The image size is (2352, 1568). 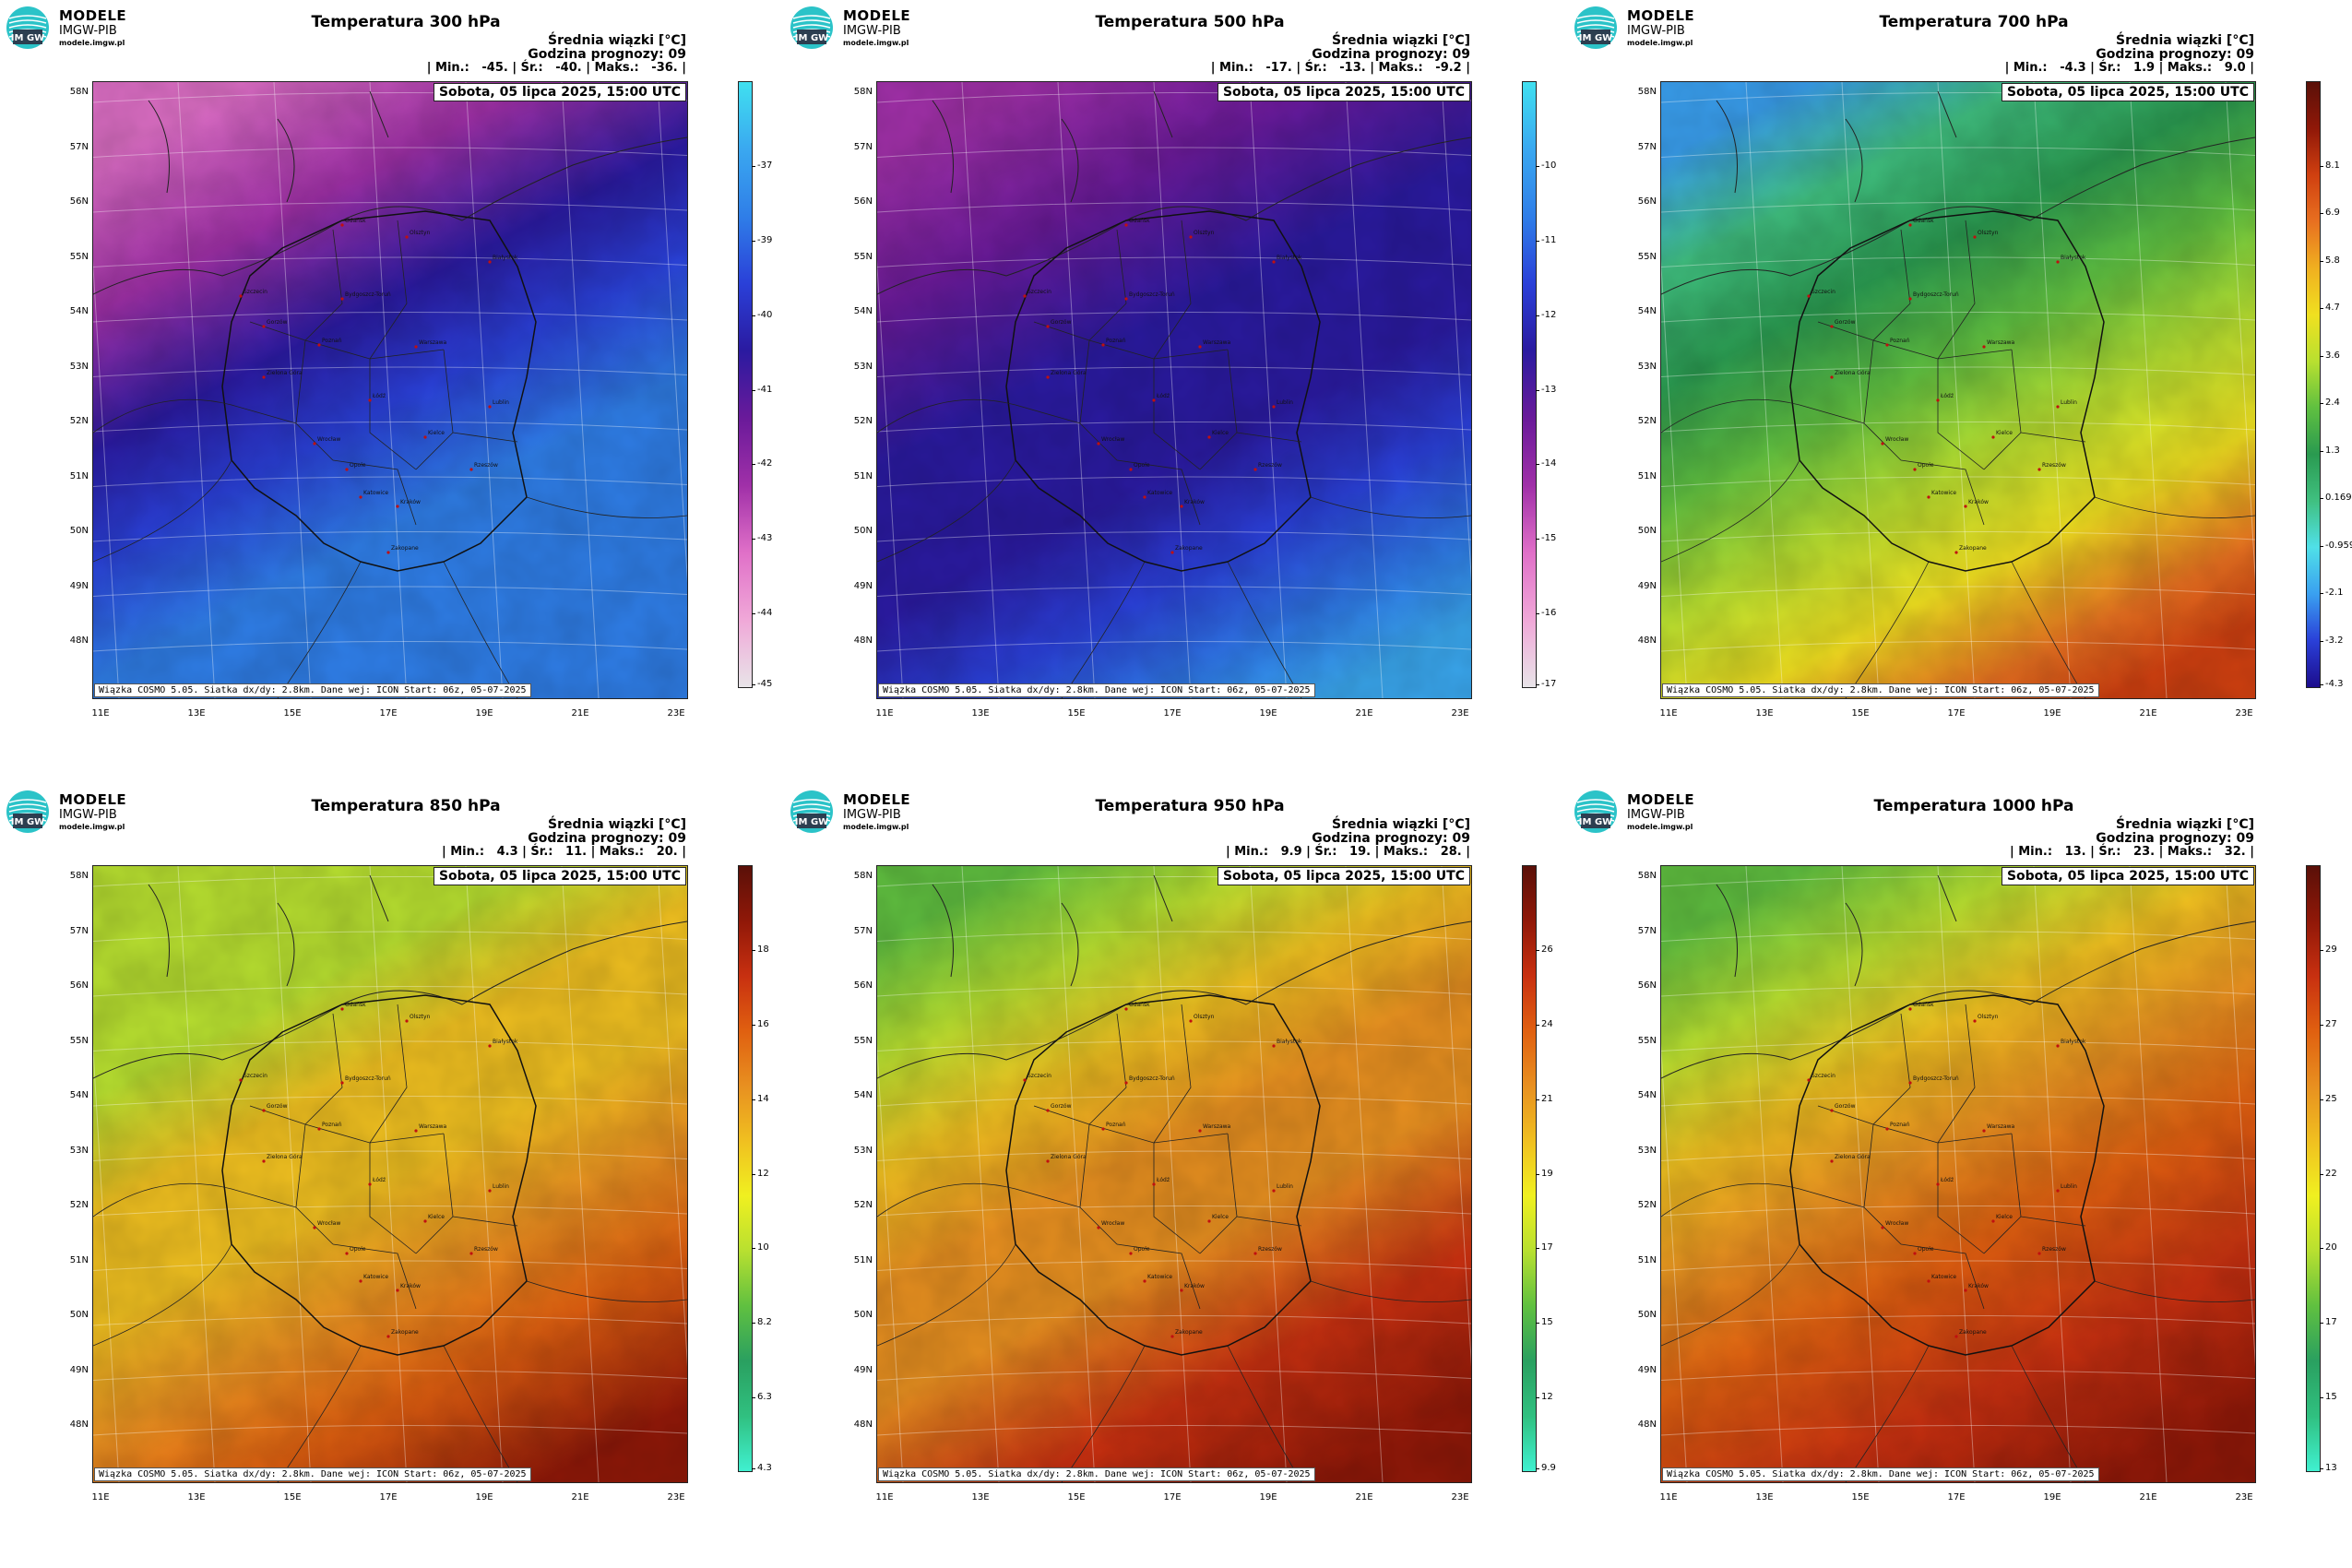 I want to click on lon-tick-label: 13E, so click(x=980, y=1497).